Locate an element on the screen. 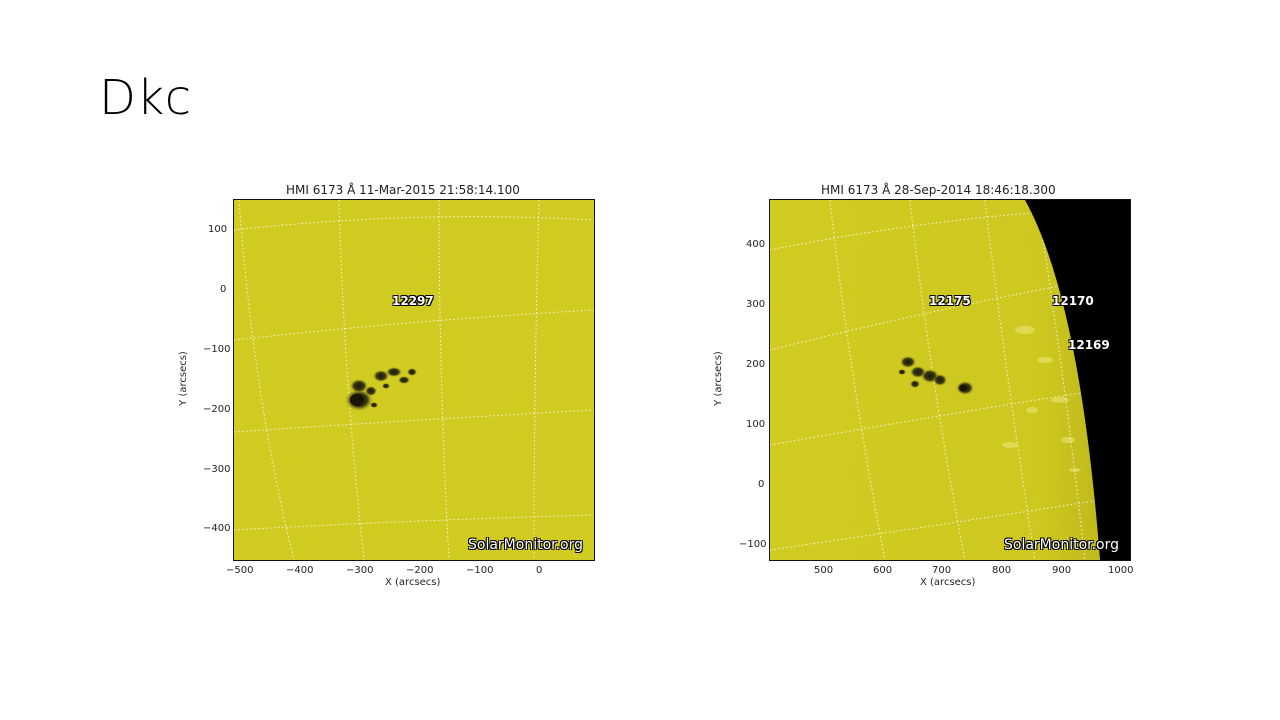  x-tick: −400 is located at coordinates (300, 570).